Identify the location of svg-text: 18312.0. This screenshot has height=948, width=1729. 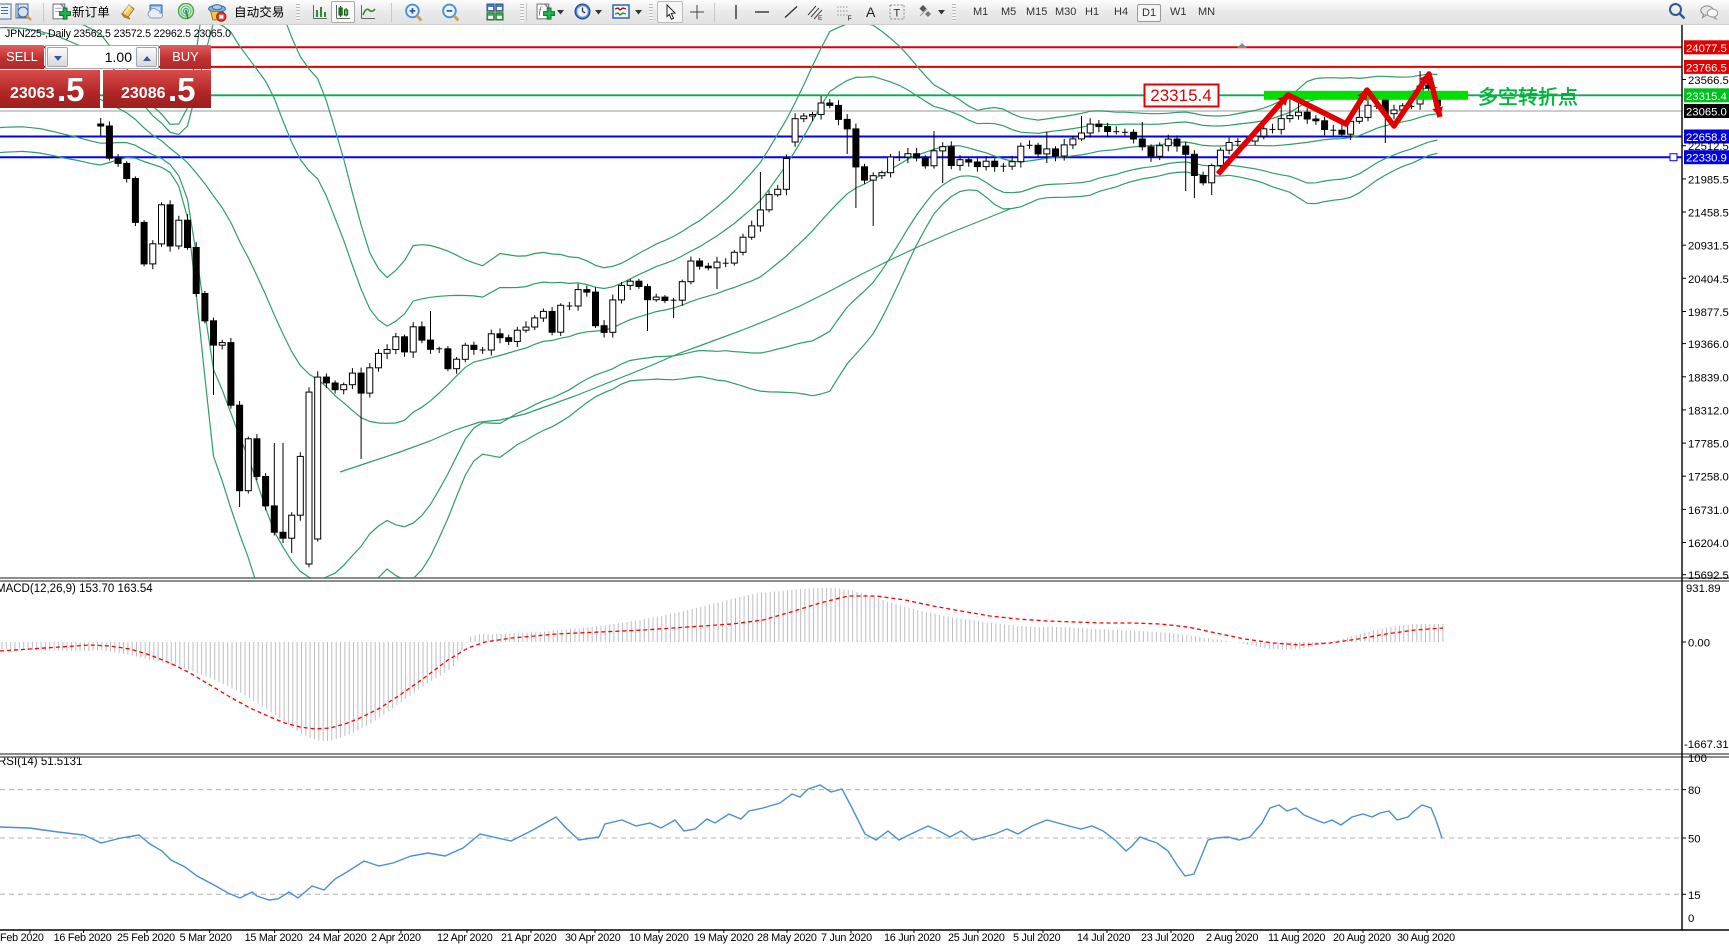
(1708, 411).